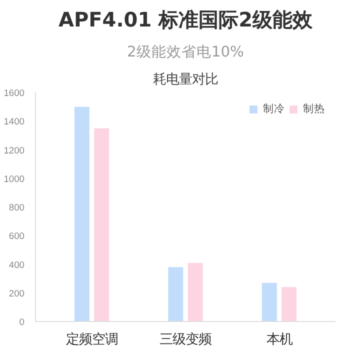  What do you see at coordinates (274, 109) in the screenshot?
I see `legend-label: 制冷` at bounding box center [274, 109].